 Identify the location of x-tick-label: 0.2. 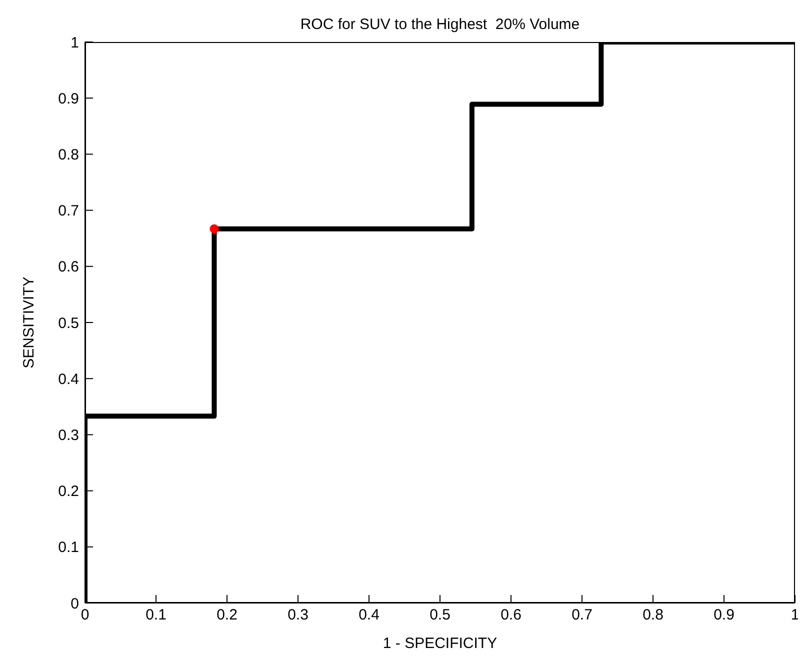
(227, 615).